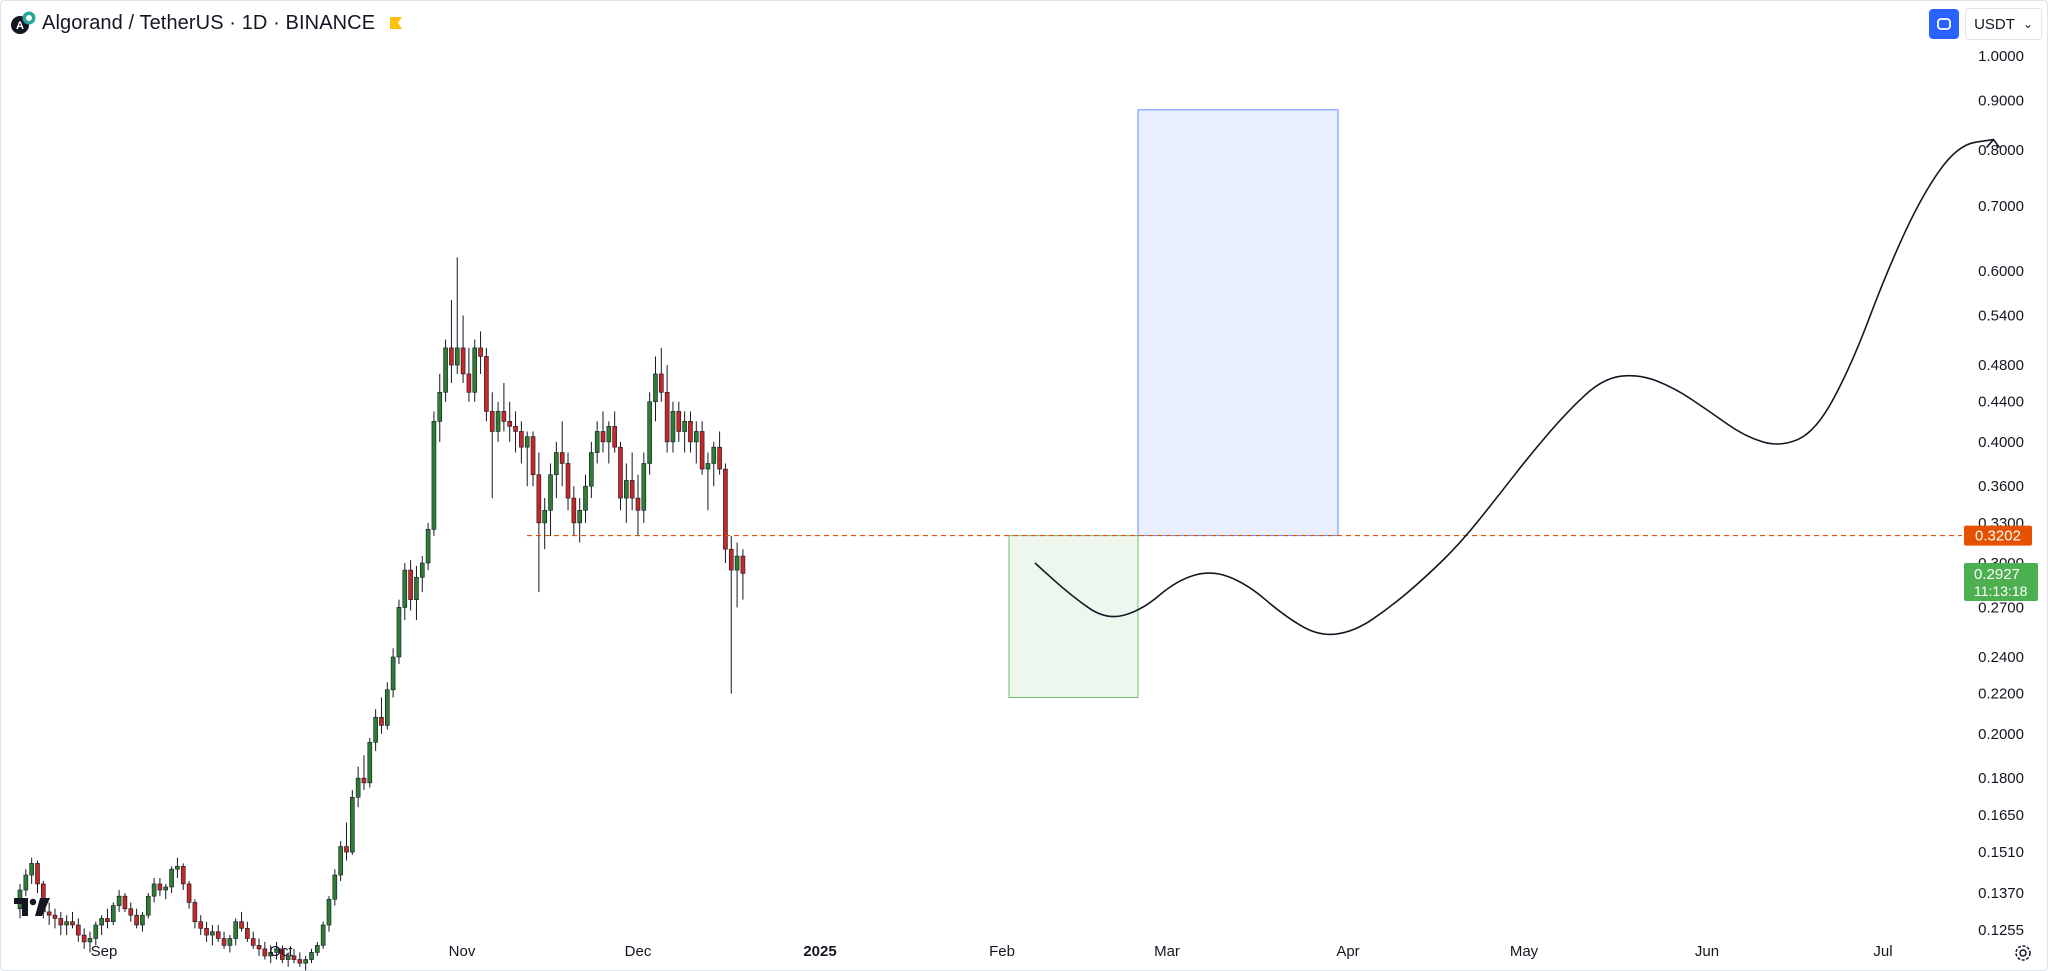 Image resolution: width=2048 pixels, height=971 pixels. Describe the element at coordinates (2001, 893) in the screenshot. I see `price-tick-label: 0.1370` at that location.